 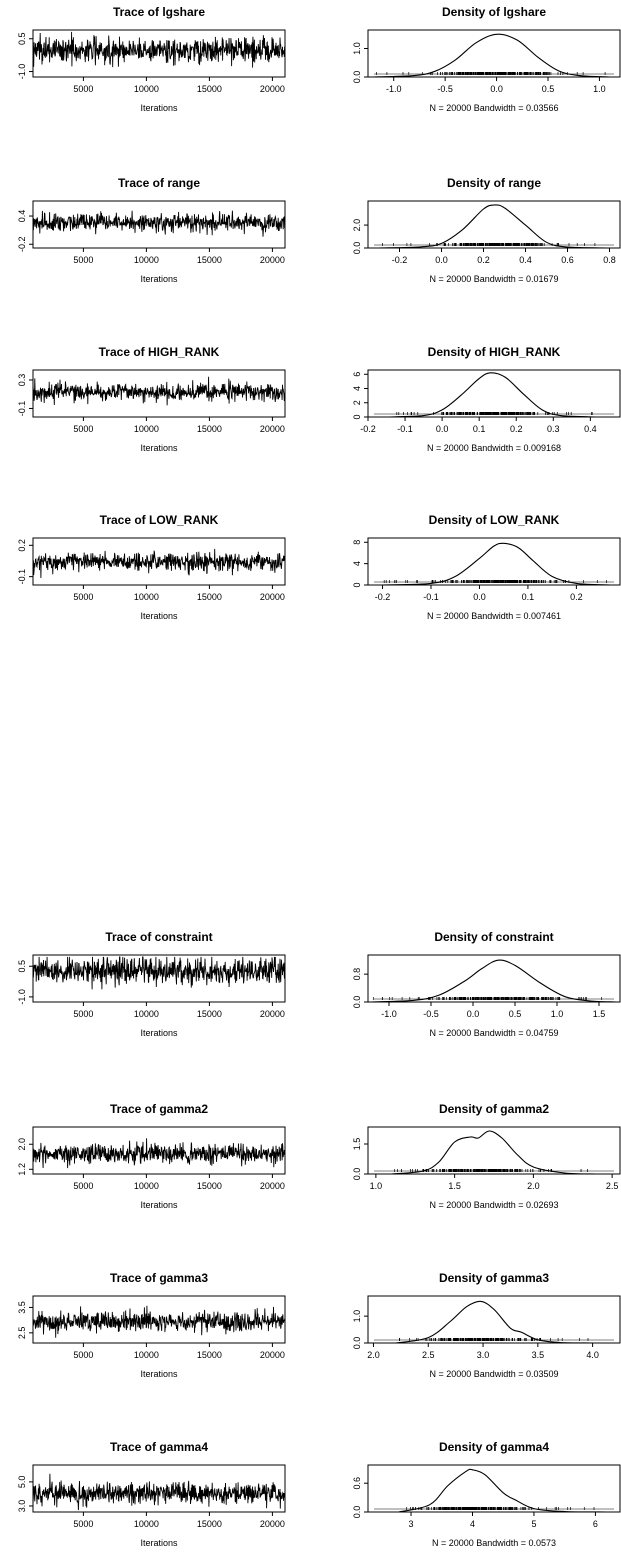 I want to click on panel-title: Density of LOW_RANK, so click(x=494, y=520).